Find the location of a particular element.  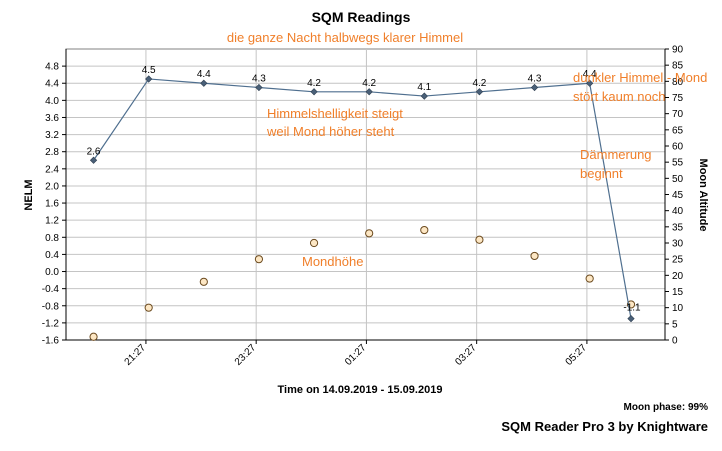

nelm-value-label: 4.5 is located at coordinates (149, 70).